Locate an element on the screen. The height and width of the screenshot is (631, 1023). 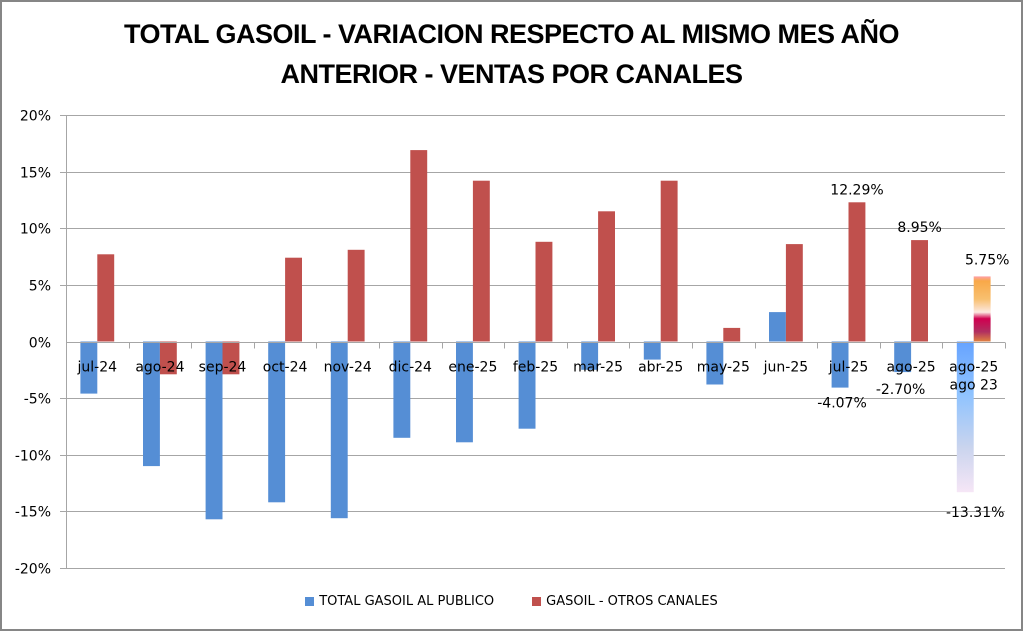
x-tick-label: ago 23 is located at coordinates (974, 386).